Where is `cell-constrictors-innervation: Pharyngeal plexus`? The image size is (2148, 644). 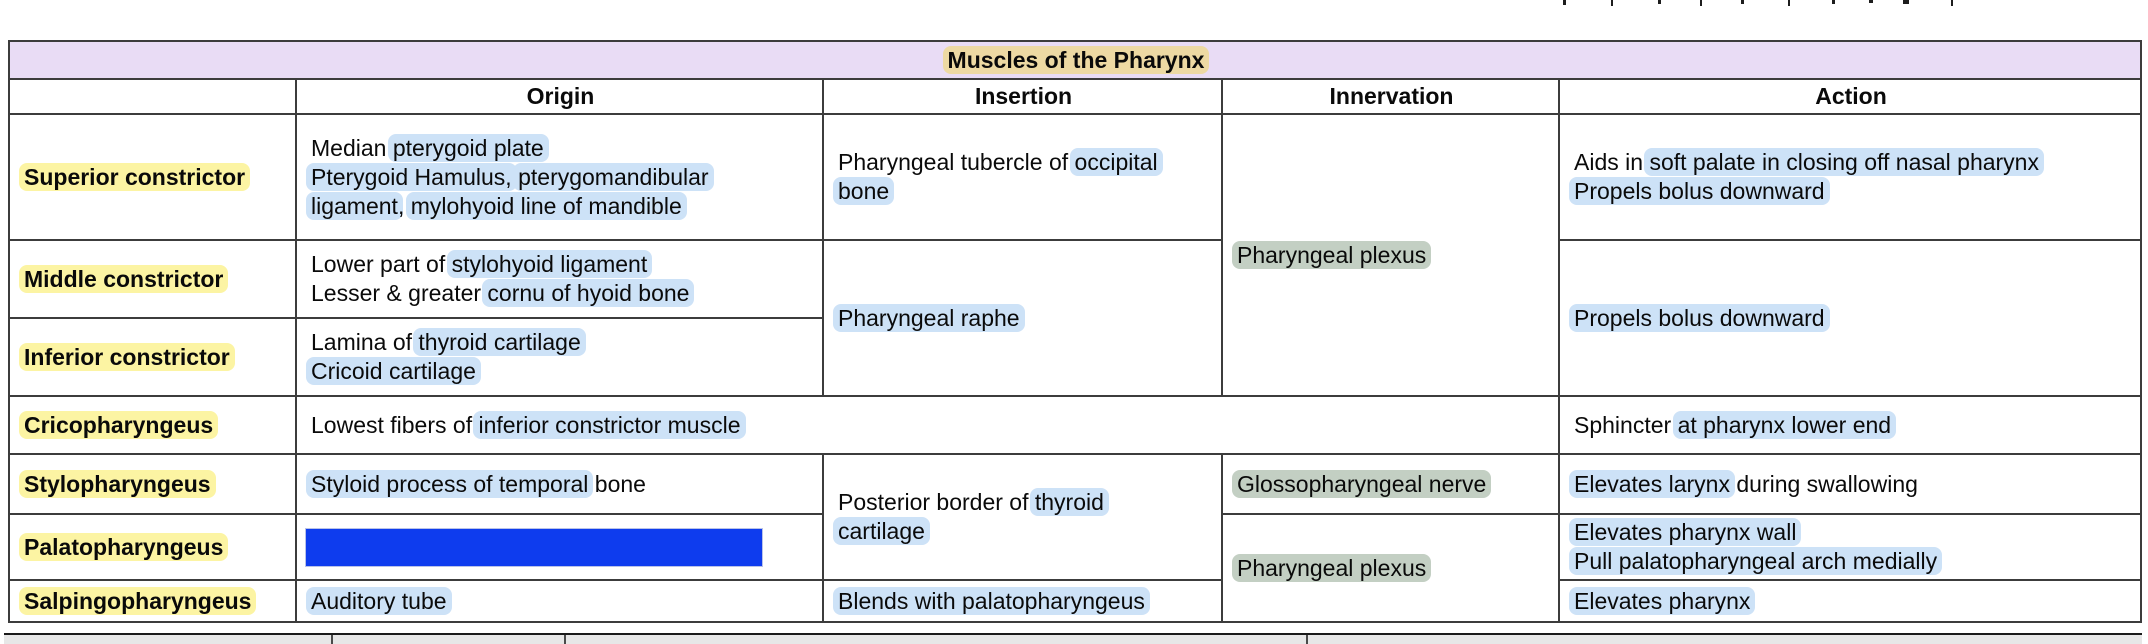
cell-constrictors-innervation: Pharyngeal plexus is located at coordinates (1390, 255).